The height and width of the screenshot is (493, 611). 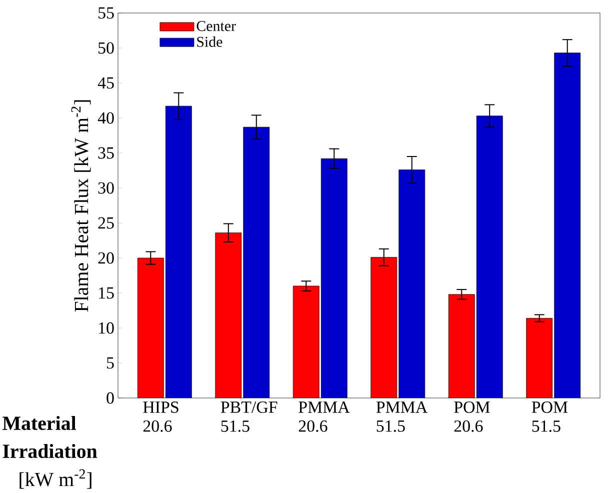 What do you see at coordinates (249, 417) in the screenshot?
I see `x-tick-label: PBT/GF 51.5` at bounding box center [249, 417].